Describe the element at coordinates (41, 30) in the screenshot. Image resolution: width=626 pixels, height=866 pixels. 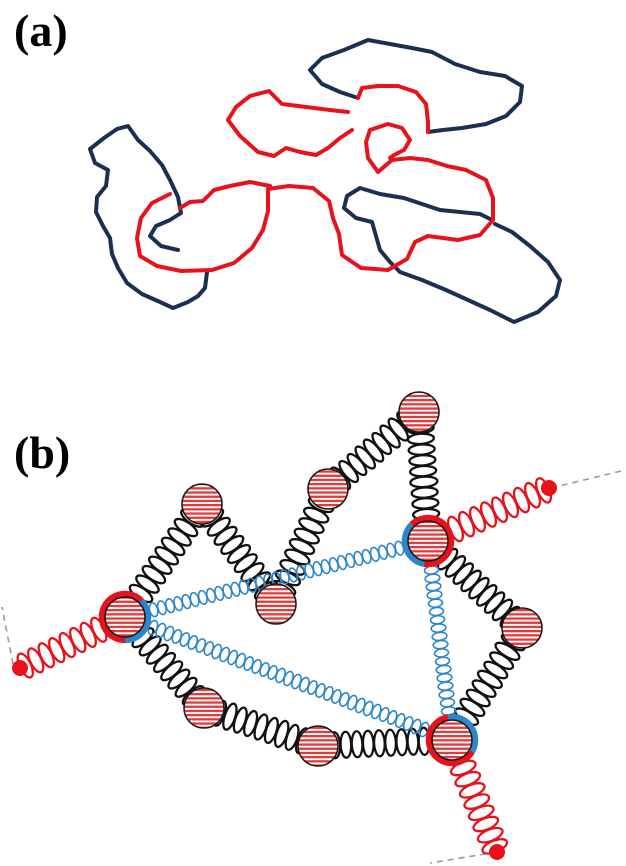
I see `panel-label-a: (a)` at that location.